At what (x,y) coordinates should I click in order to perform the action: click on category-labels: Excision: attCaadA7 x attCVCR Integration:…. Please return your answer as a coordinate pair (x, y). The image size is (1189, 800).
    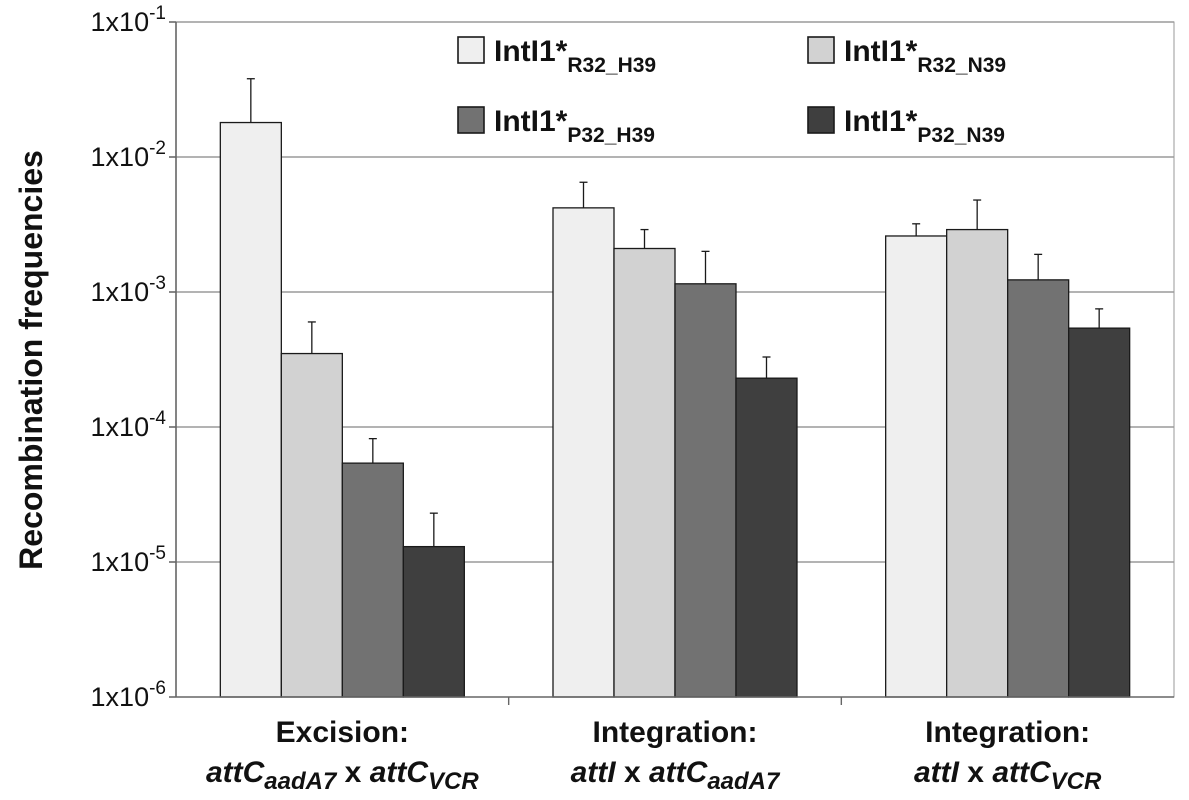
    Looking at the image, I should click on (654, 755).